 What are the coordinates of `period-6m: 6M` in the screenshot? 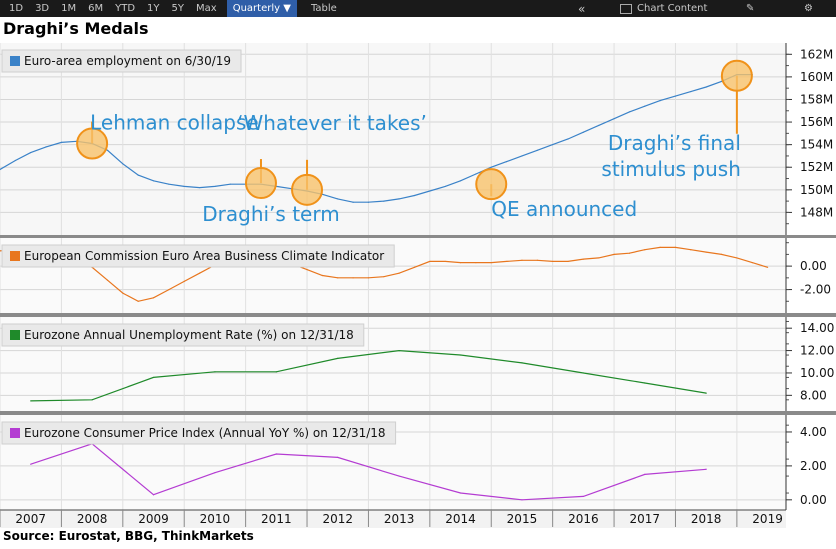 It's located at (96, 8).